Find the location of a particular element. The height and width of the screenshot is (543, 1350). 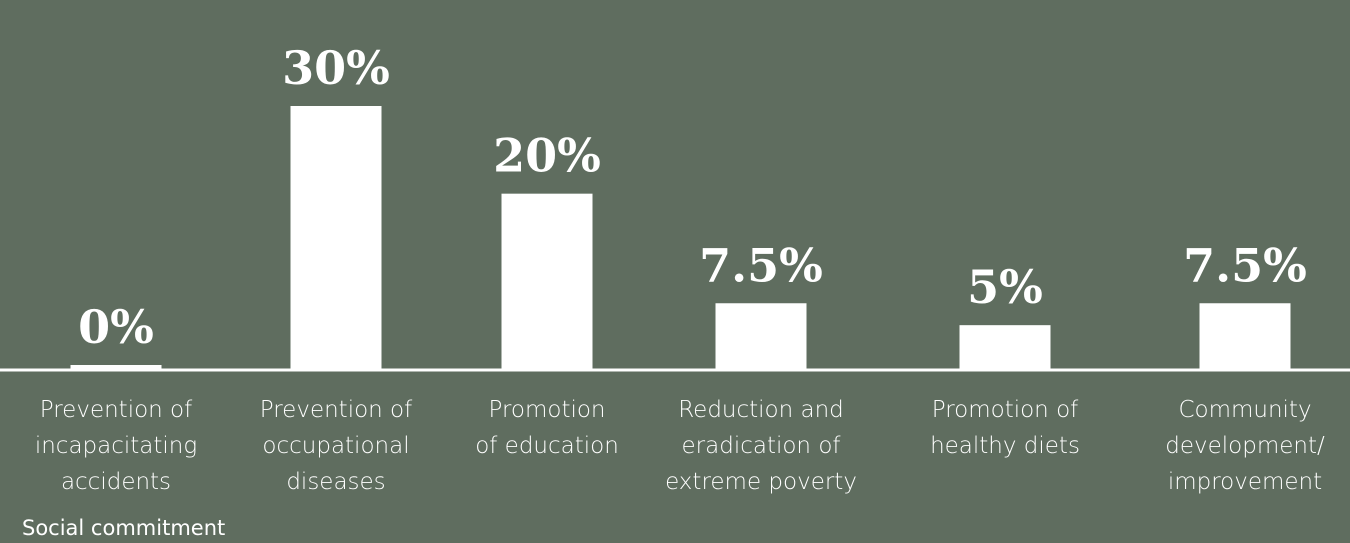

category-label-5-line-0: Community is located at coordinates (1244, 410).